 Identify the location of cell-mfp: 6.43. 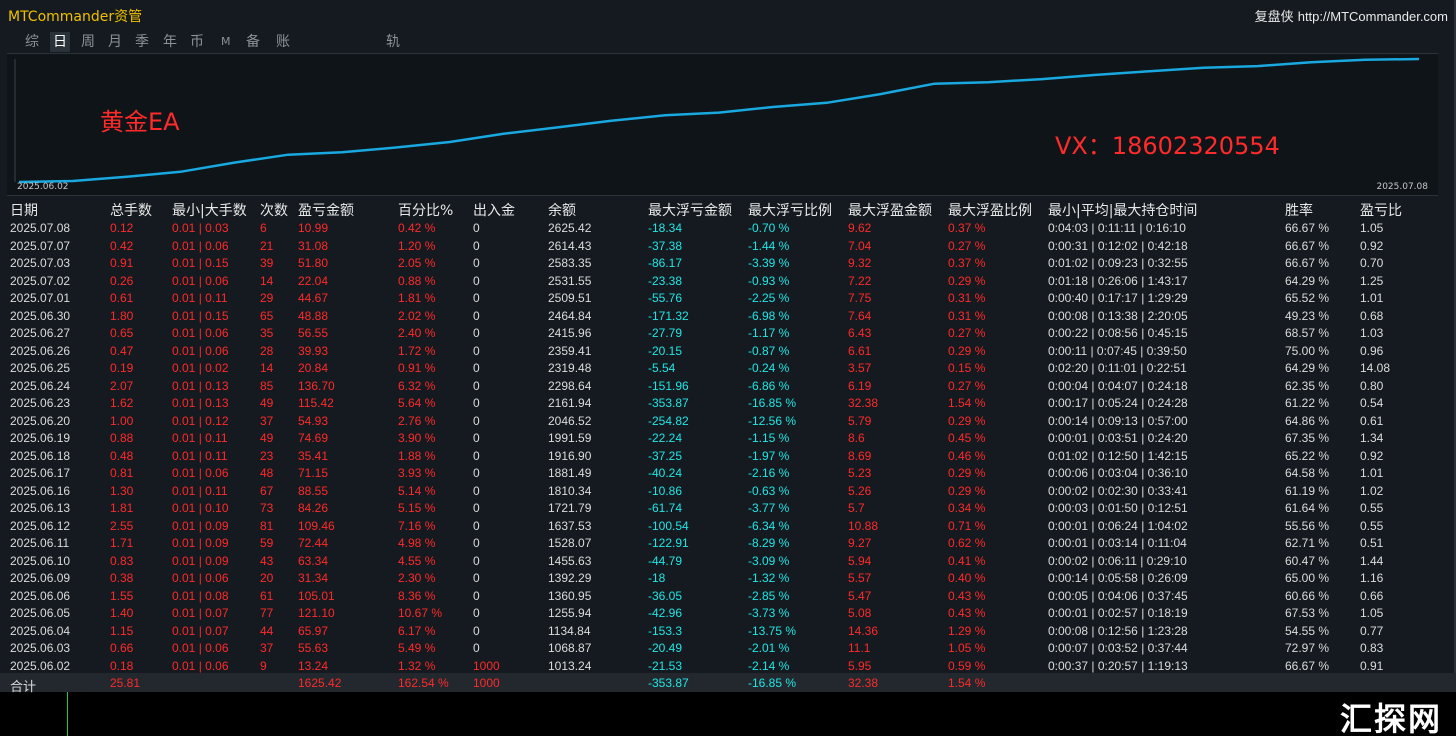
(860, 333).